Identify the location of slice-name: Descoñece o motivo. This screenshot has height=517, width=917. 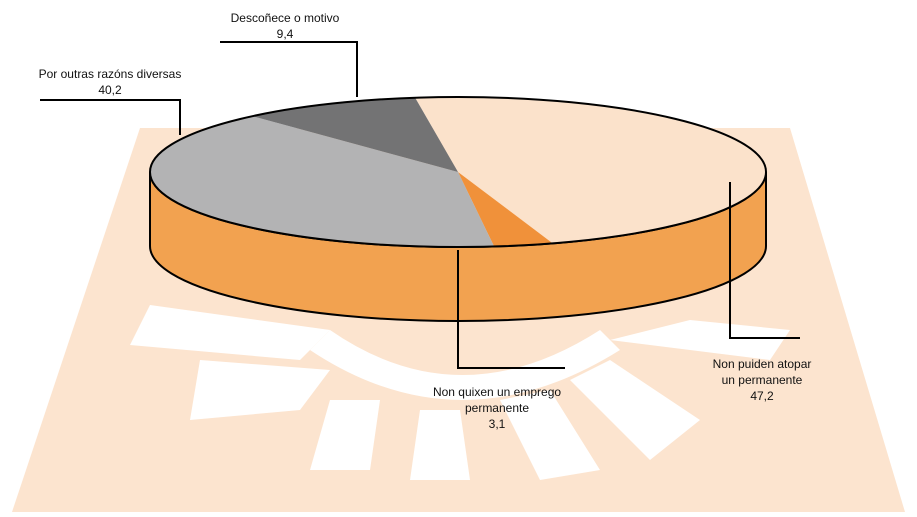
(285, 18).